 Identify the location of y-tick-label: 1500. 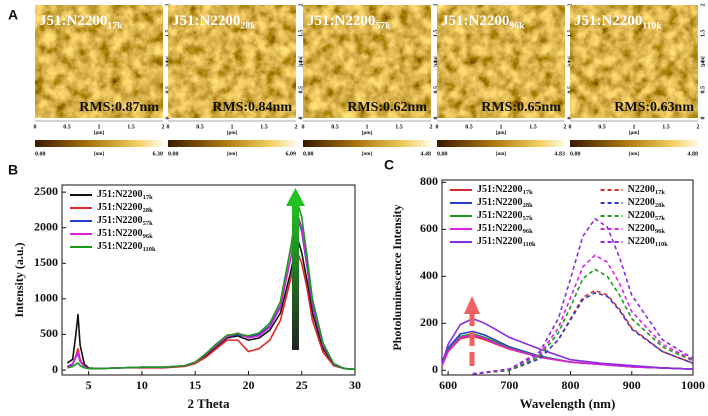
(46, 262).